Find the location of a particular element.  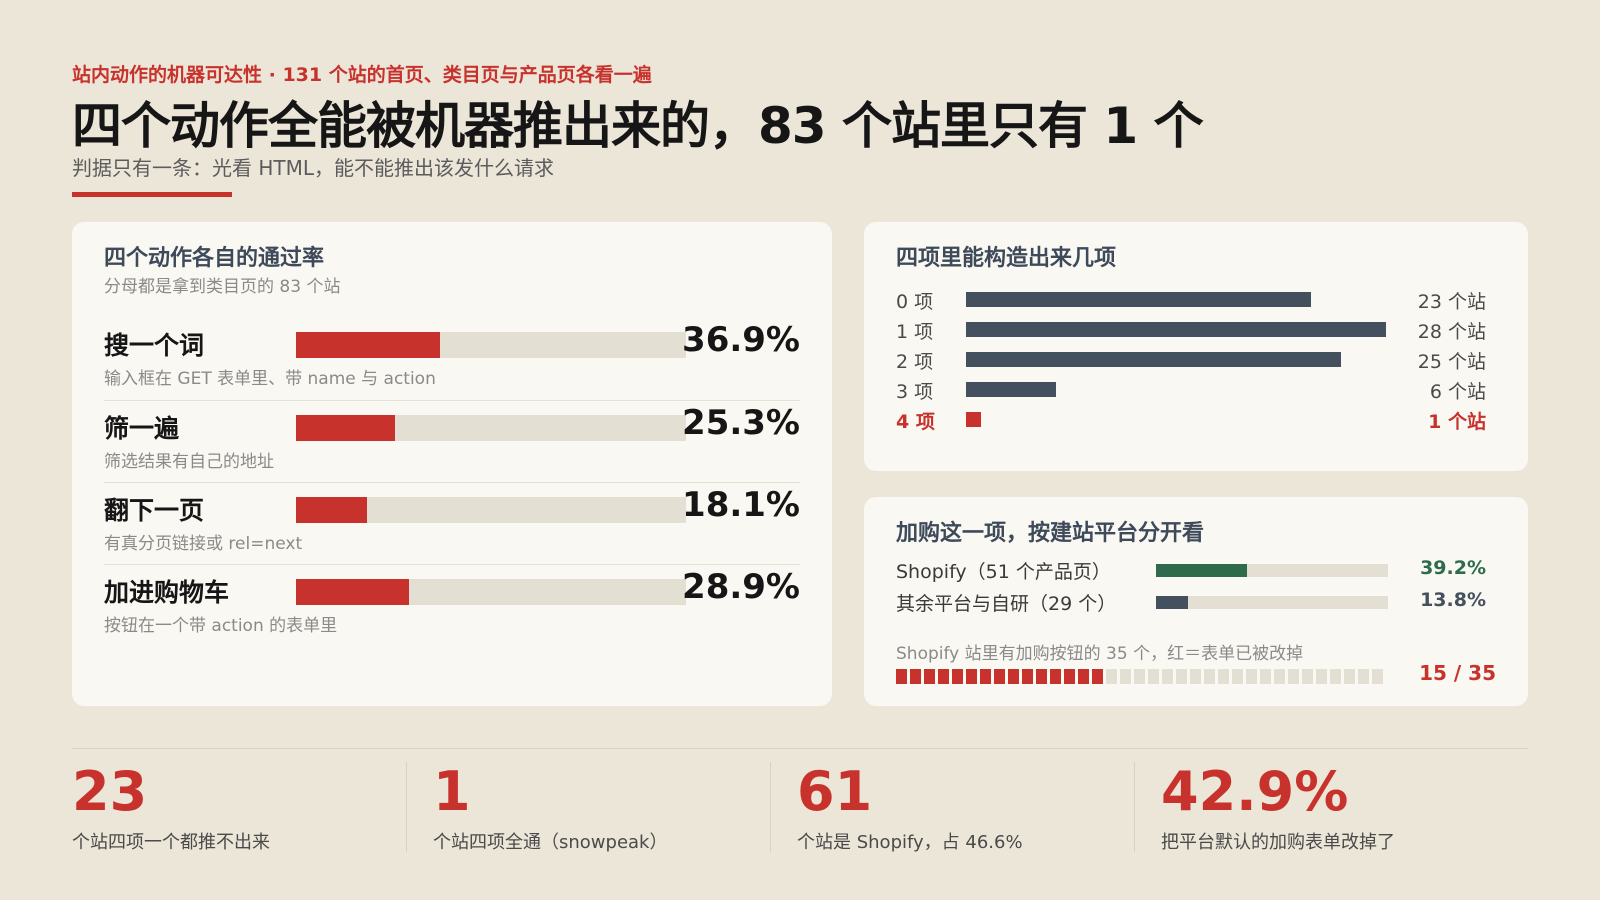

pass-rate-row: 搜一个词 输入框在 GET 表单里、带 name 与 action 36.9% is located at coordinates (452, 359).